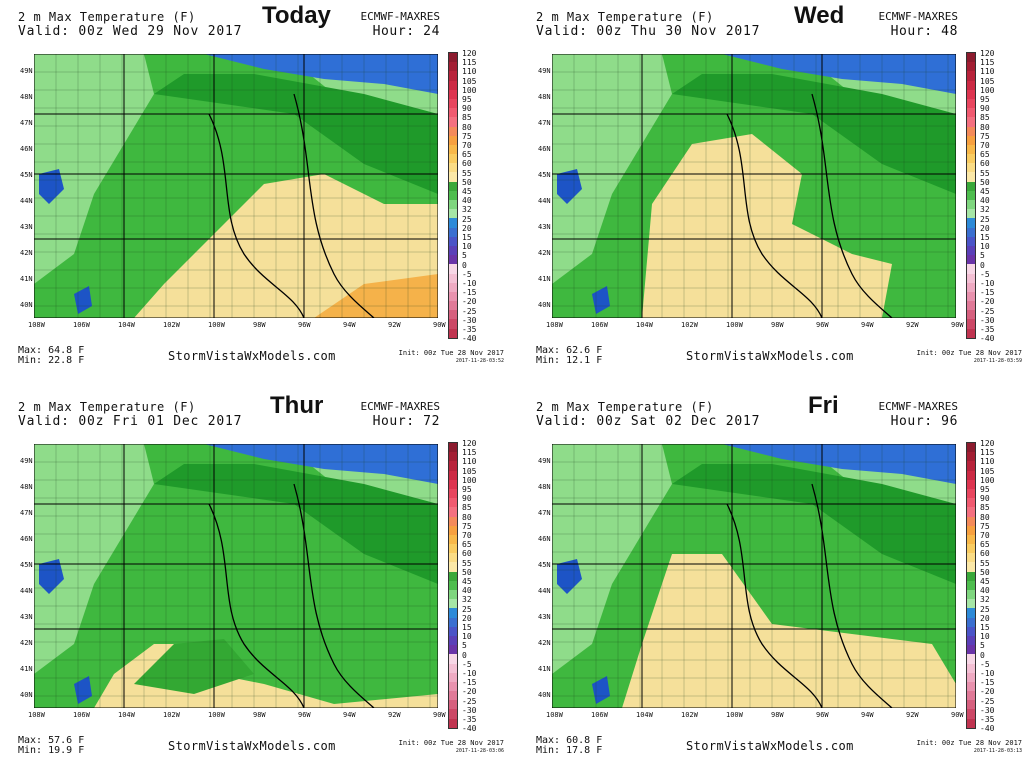 The width and height of the screenshot is (1024, 774). I want to click on colorbar-label: 50, so click(467, 572).